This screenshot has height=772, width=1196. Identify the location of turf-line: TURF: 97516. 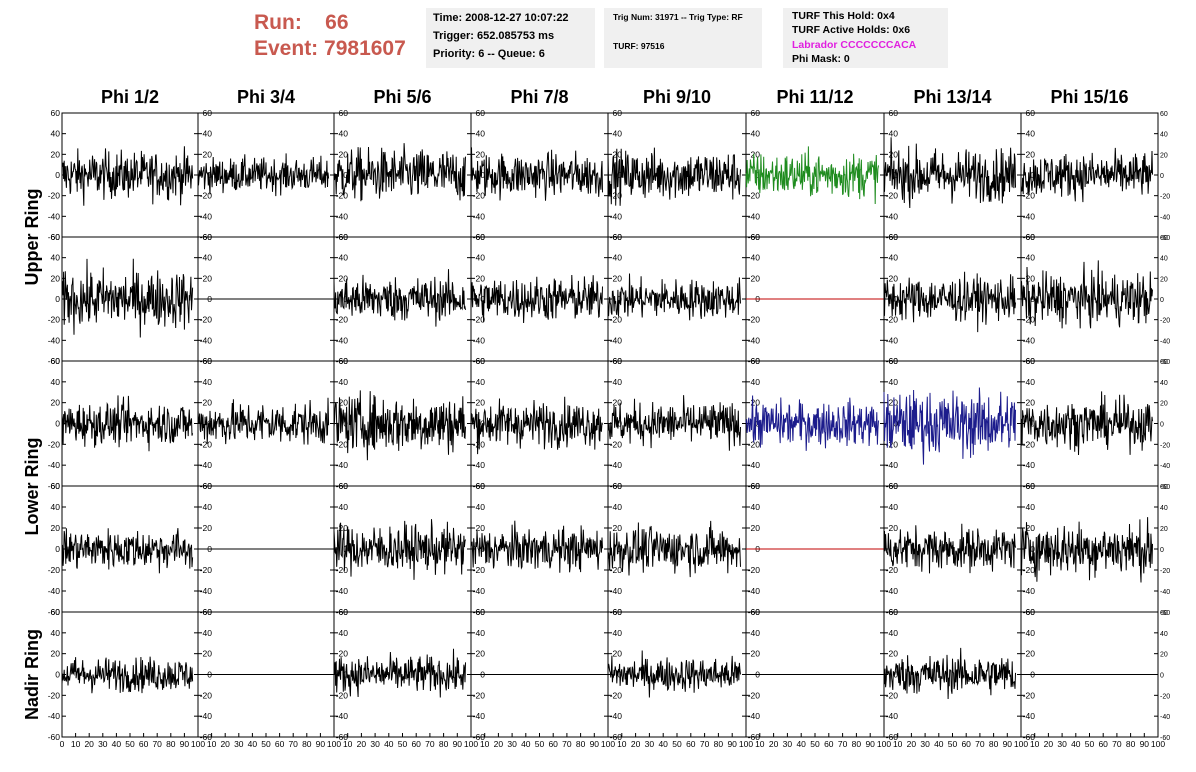
(639, 46).